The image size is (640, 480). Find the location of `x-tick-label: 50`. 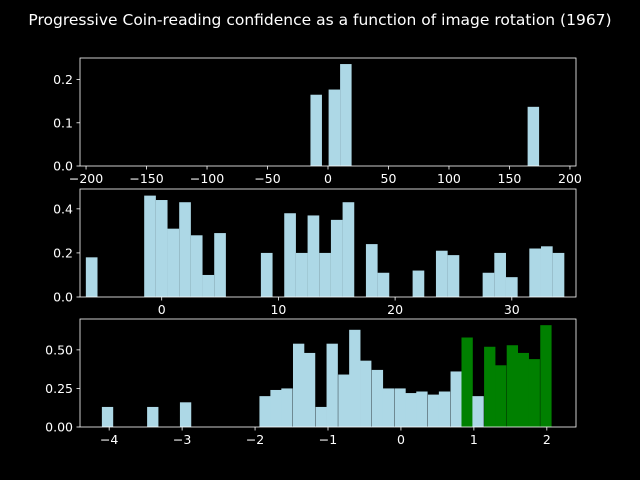

x-tick-label: 50 is located at coordinates (389, 178).